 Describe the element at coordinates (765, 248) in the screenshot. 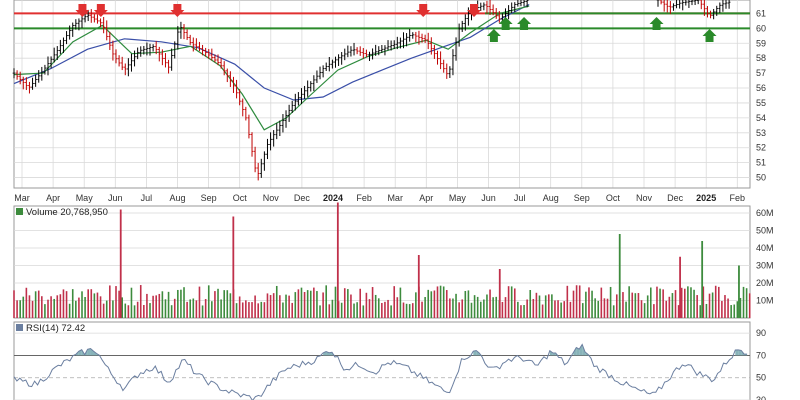

I see `volume-y-tick-label: 40M` at that location.